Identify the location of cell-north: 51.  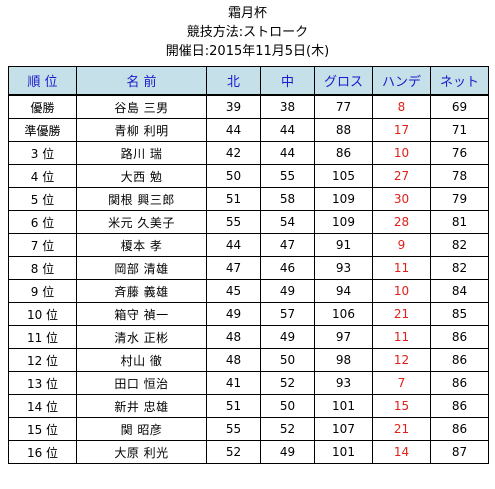
(233, 199).